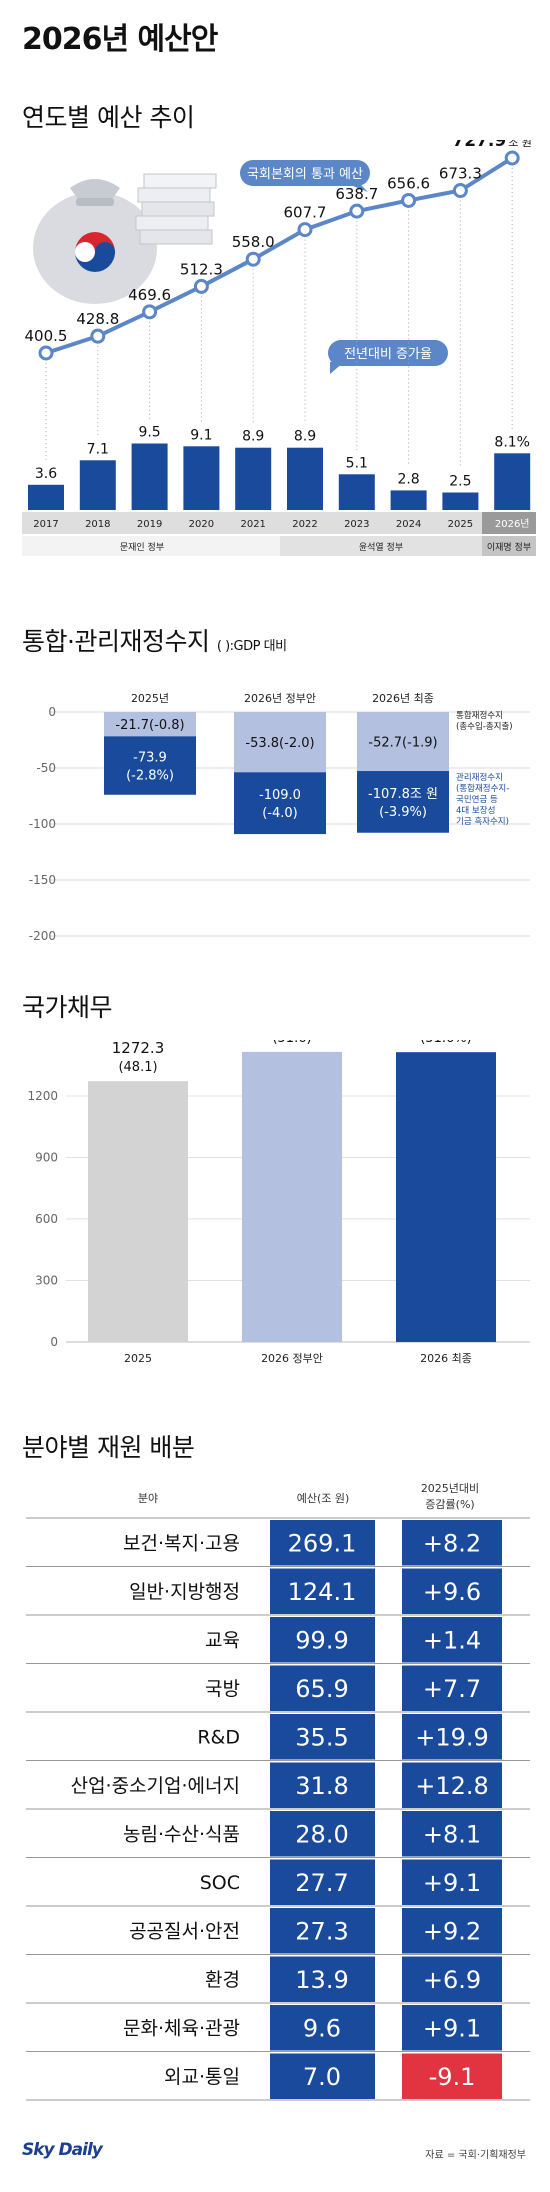  Describe the element at coordinates (445, 1043) in the screenshot. I see `debt-gdp-ratio: (51.6%)` at that location.